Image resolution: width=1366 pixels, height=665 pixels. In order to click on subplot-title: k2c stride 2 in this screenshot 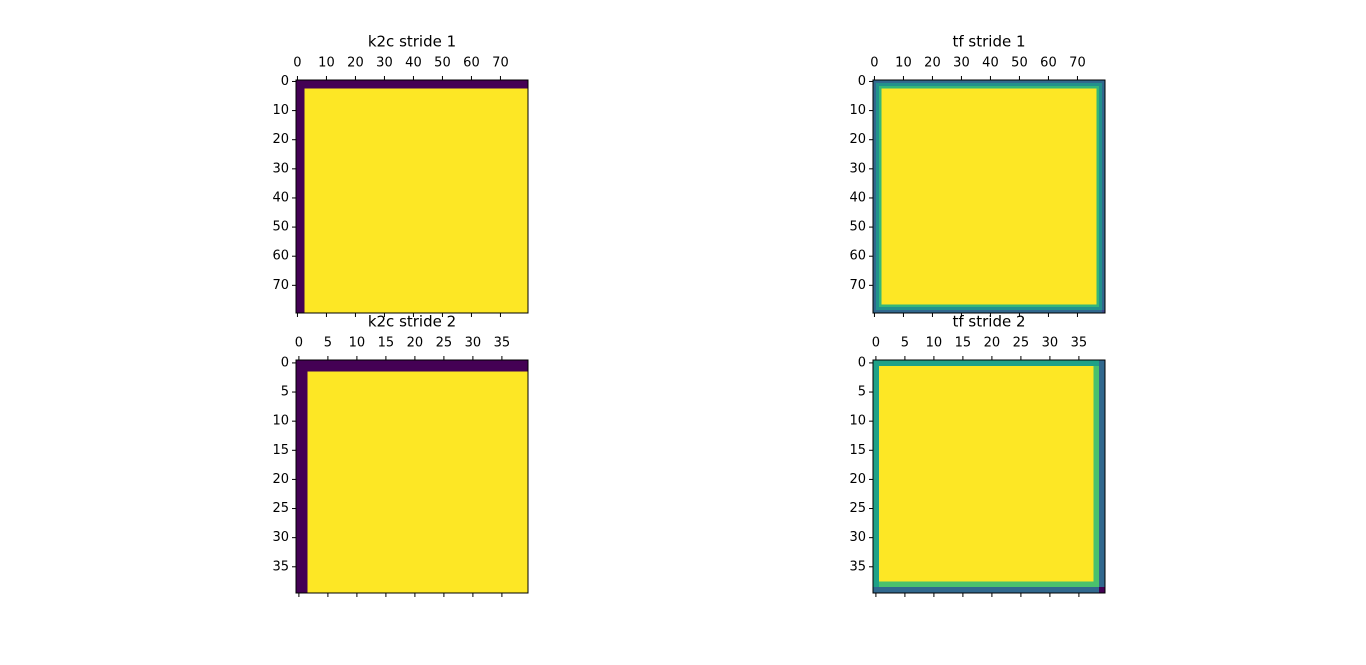, I will do `click(412, 322)`.